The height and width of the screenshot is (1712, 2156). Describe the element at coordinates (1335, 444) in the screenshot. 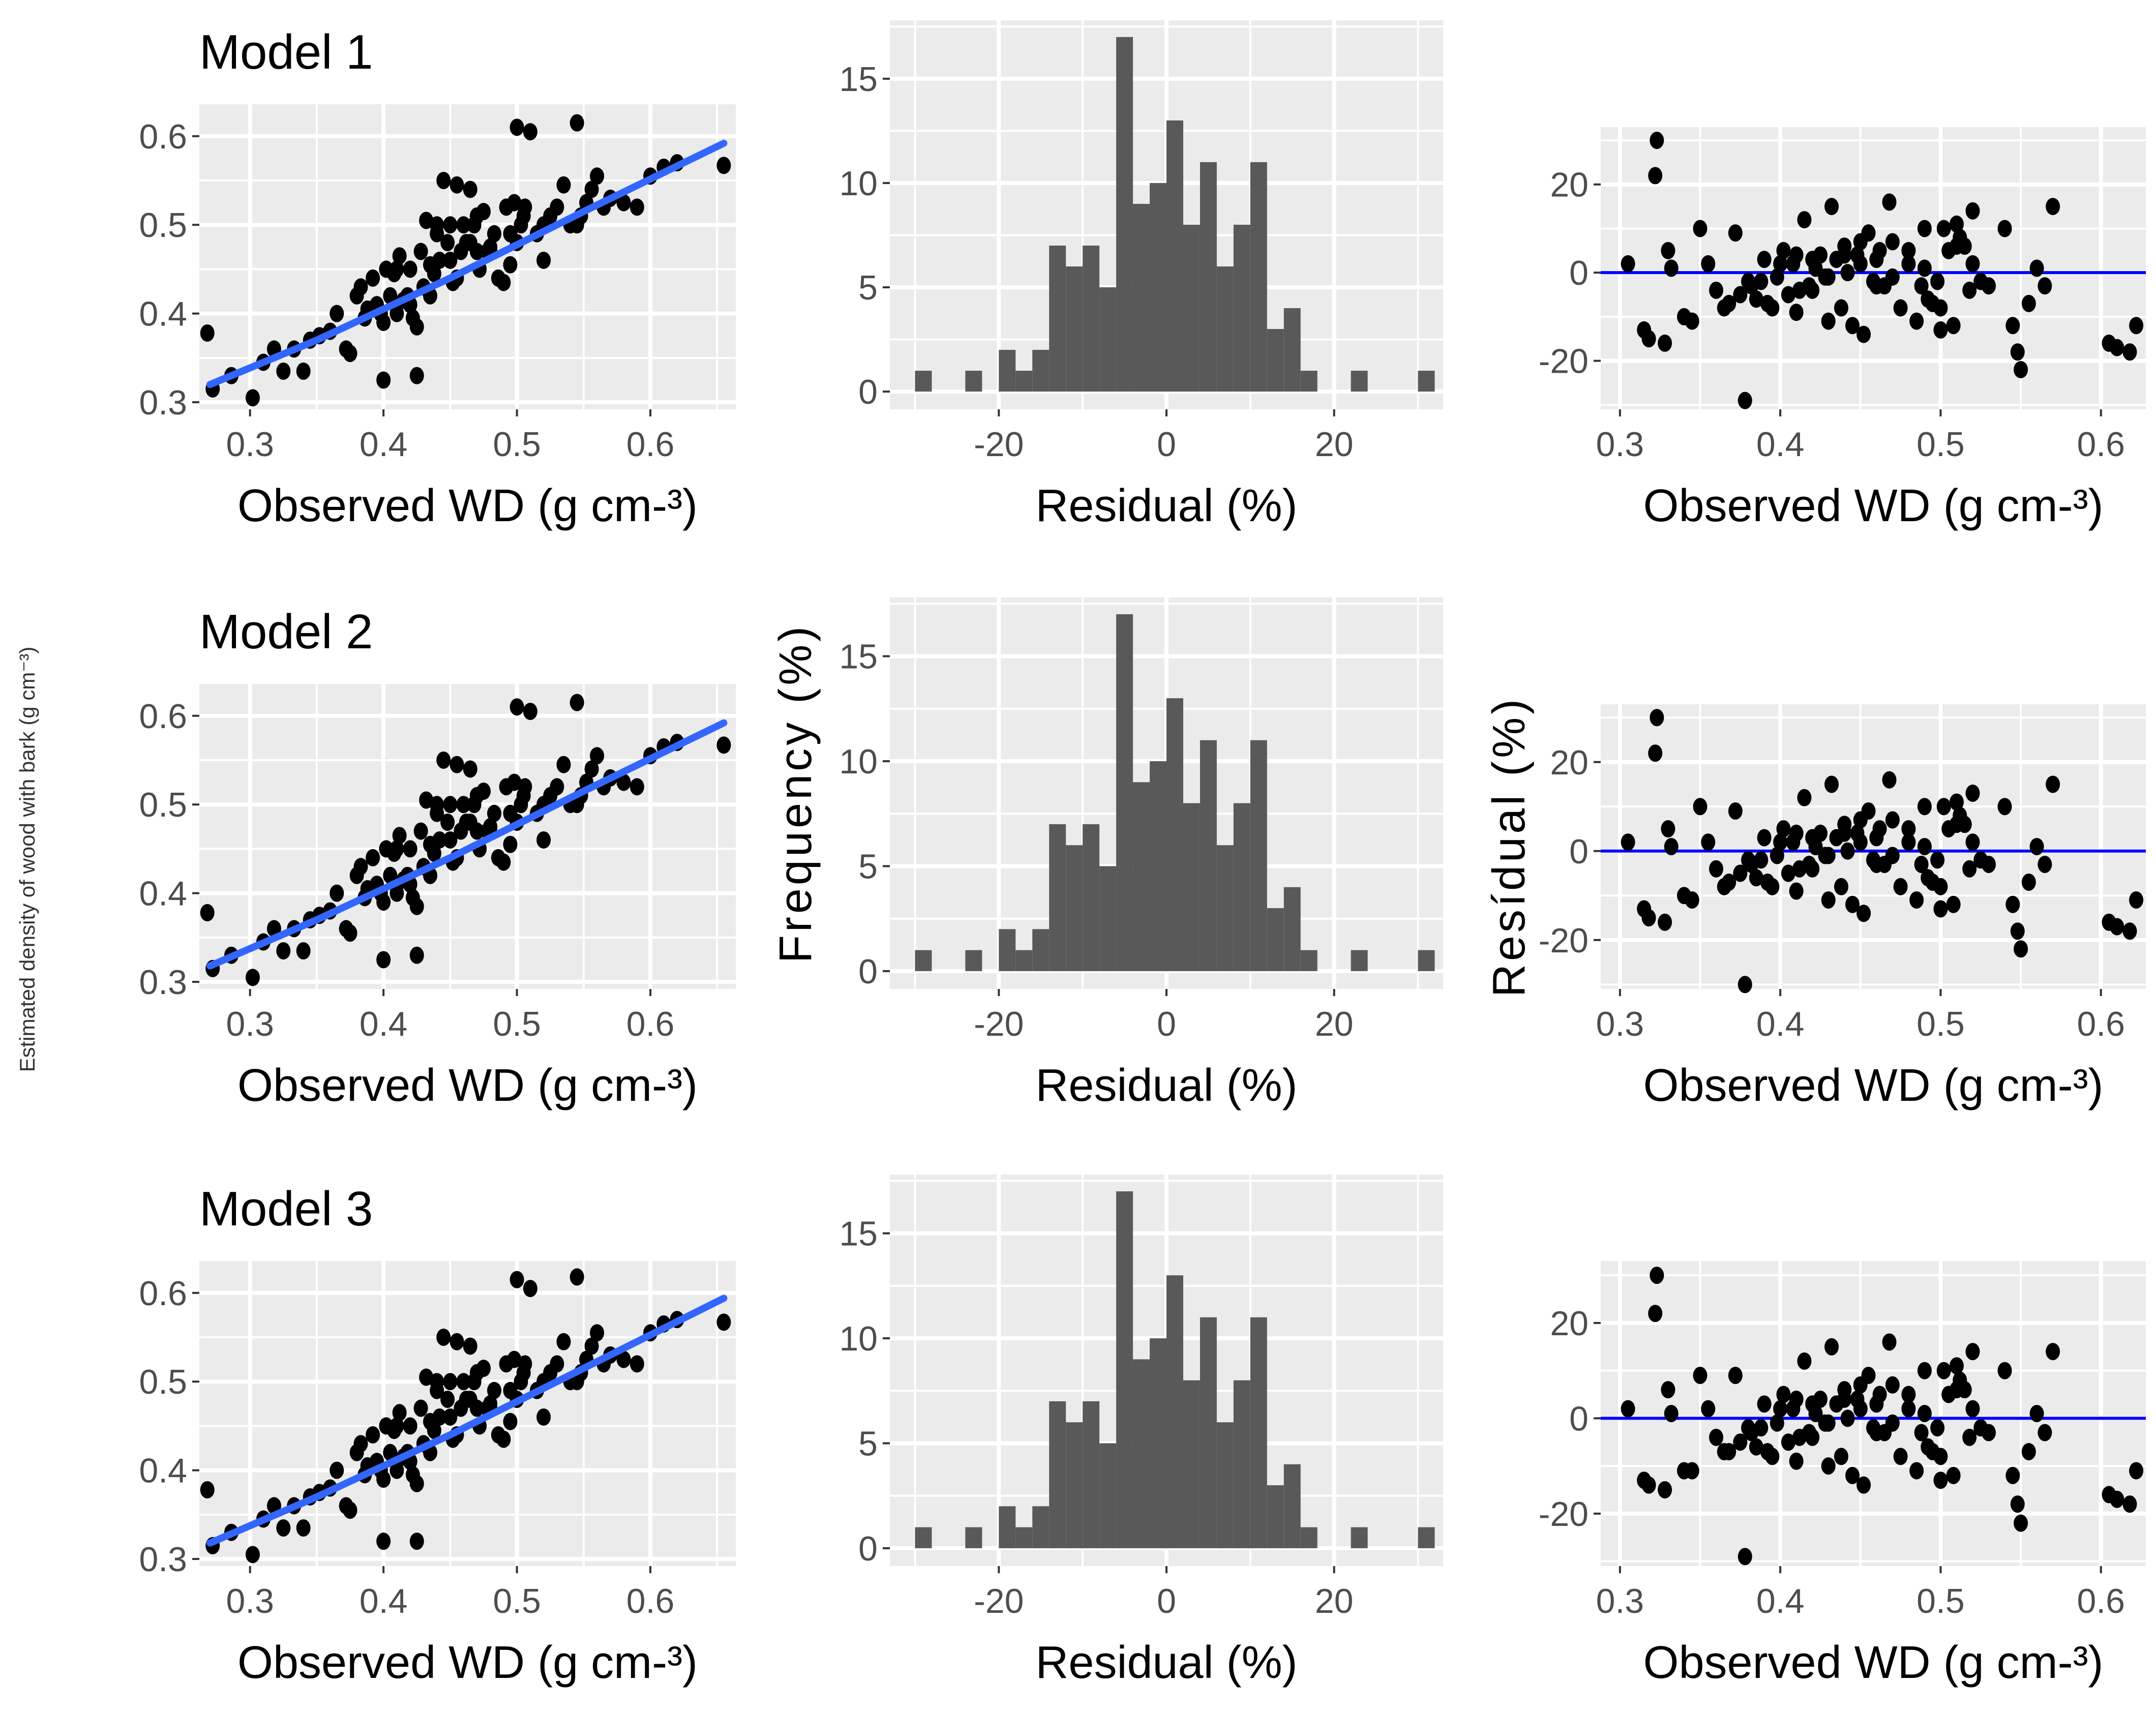

I see `x-tick-label: 20` at that location.